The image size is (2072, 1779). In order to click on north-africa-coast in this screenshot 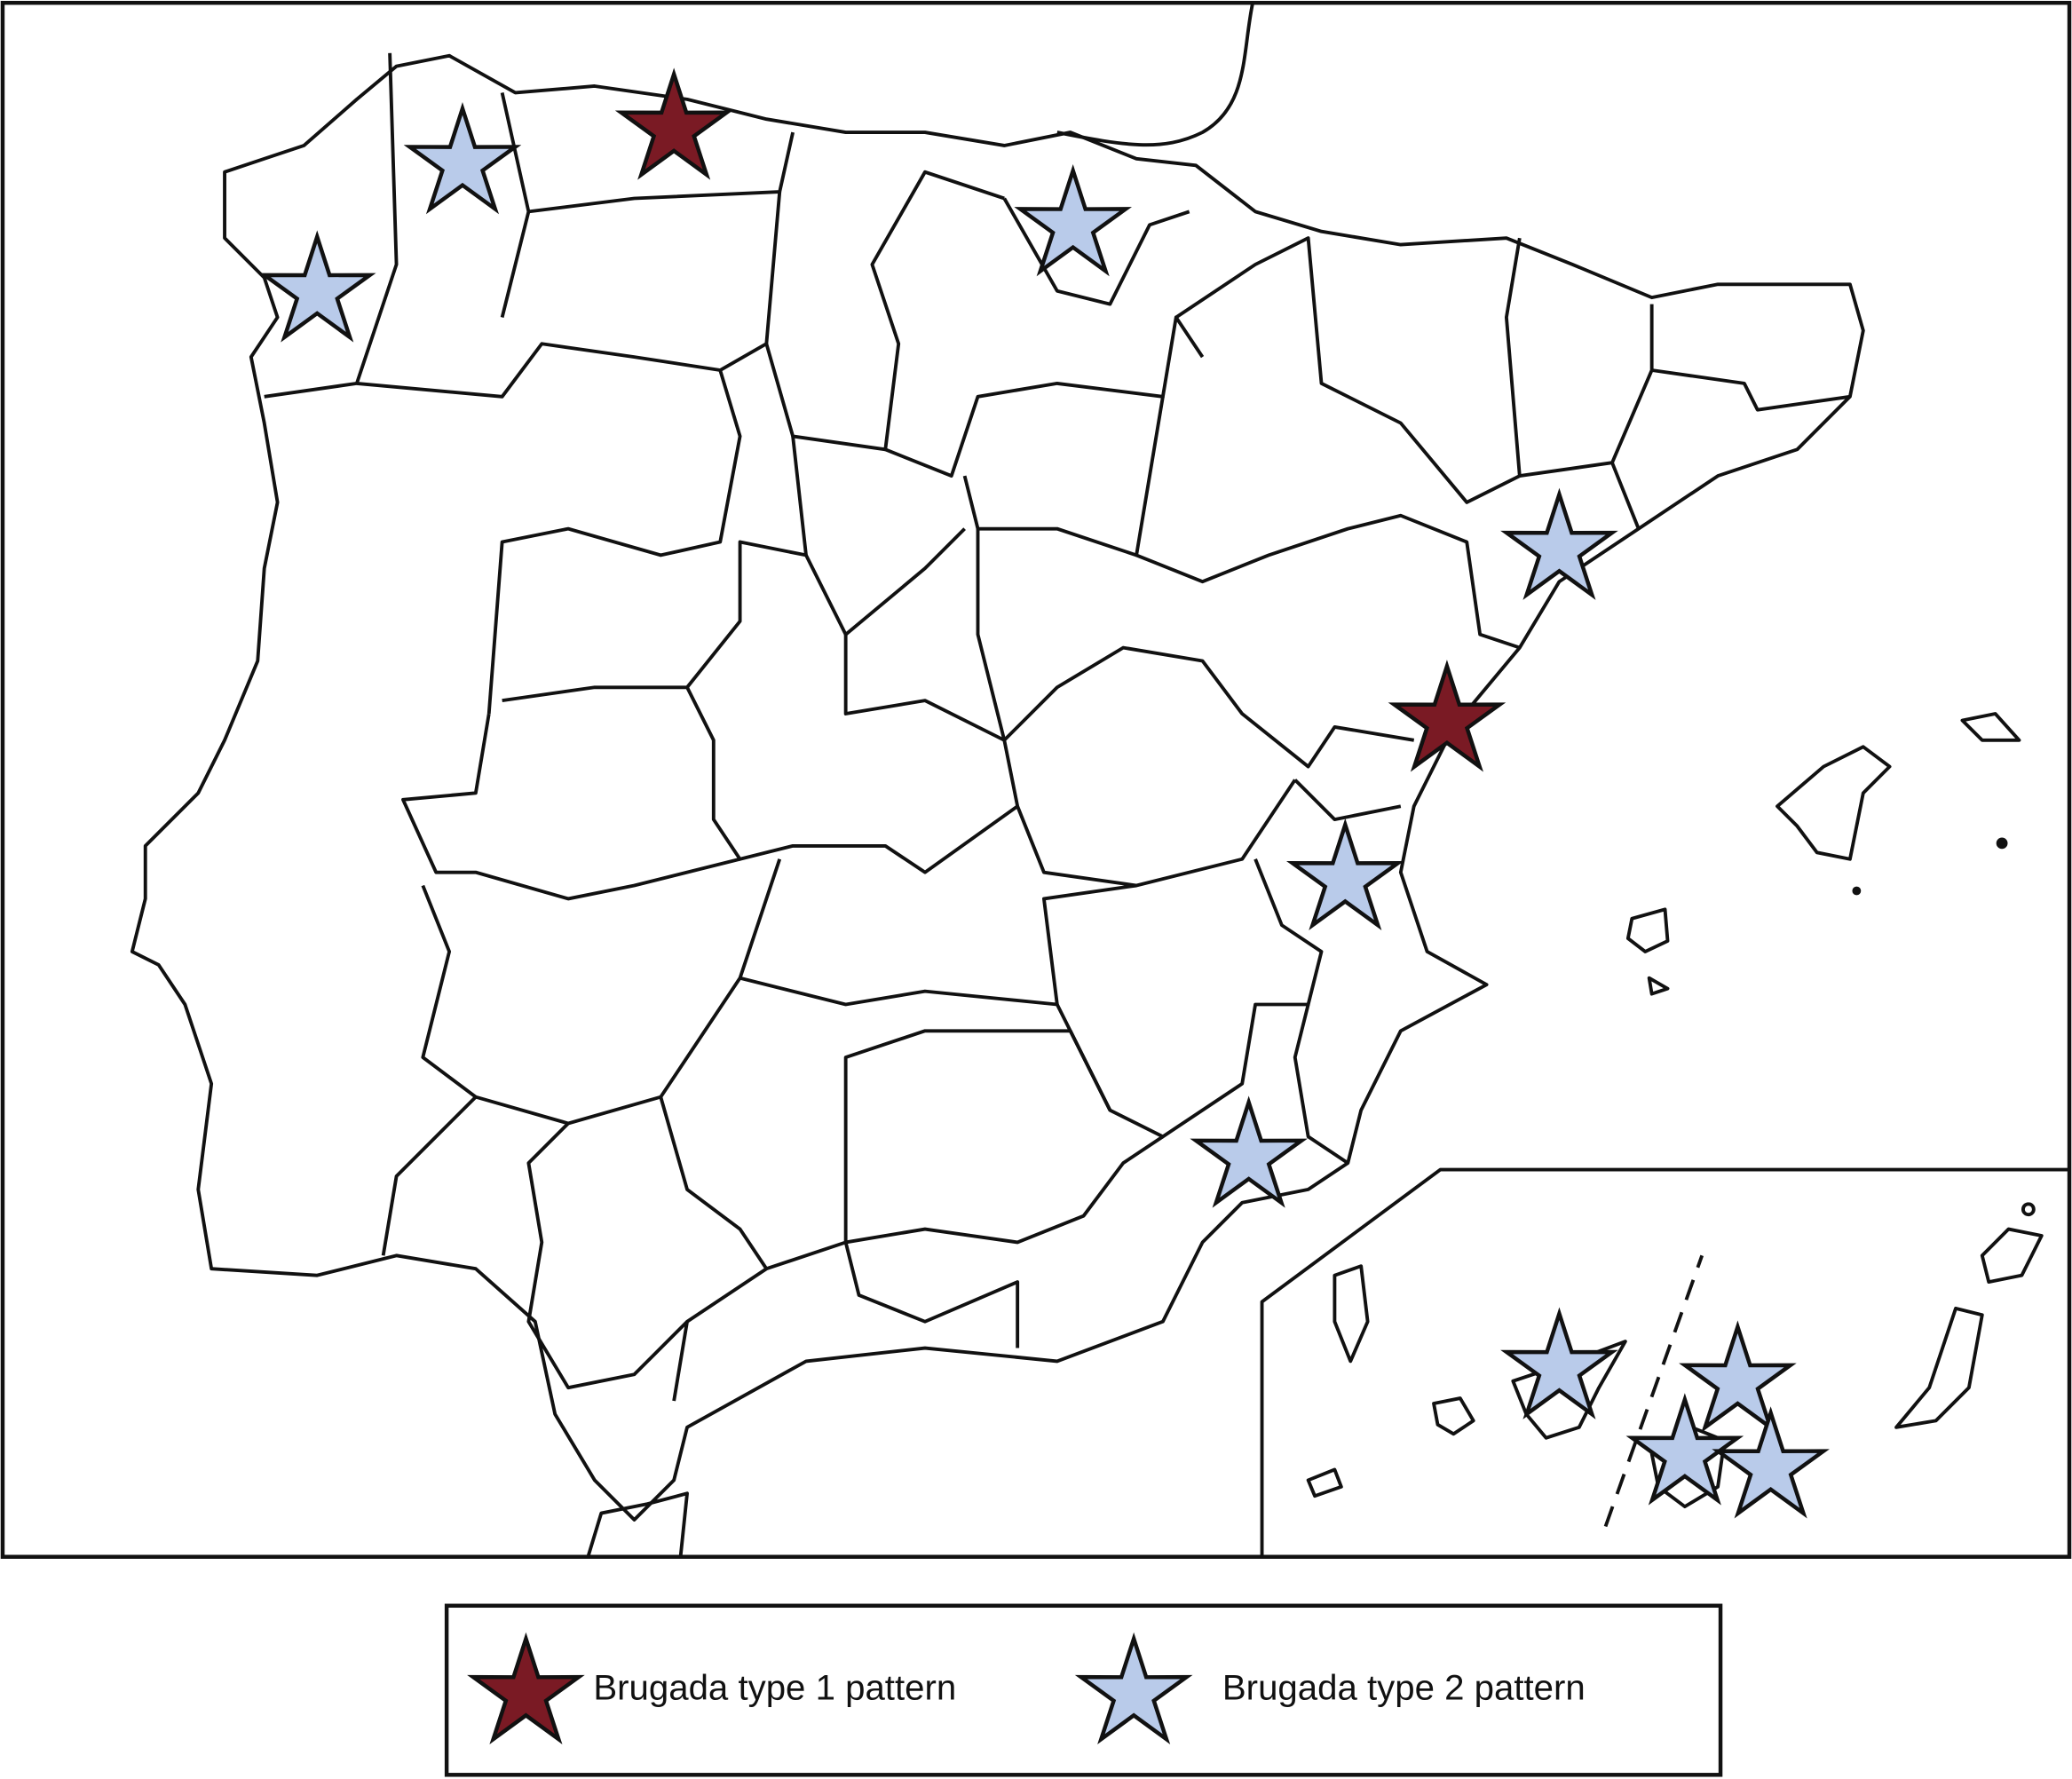, I will do `click(637, 1524)`.